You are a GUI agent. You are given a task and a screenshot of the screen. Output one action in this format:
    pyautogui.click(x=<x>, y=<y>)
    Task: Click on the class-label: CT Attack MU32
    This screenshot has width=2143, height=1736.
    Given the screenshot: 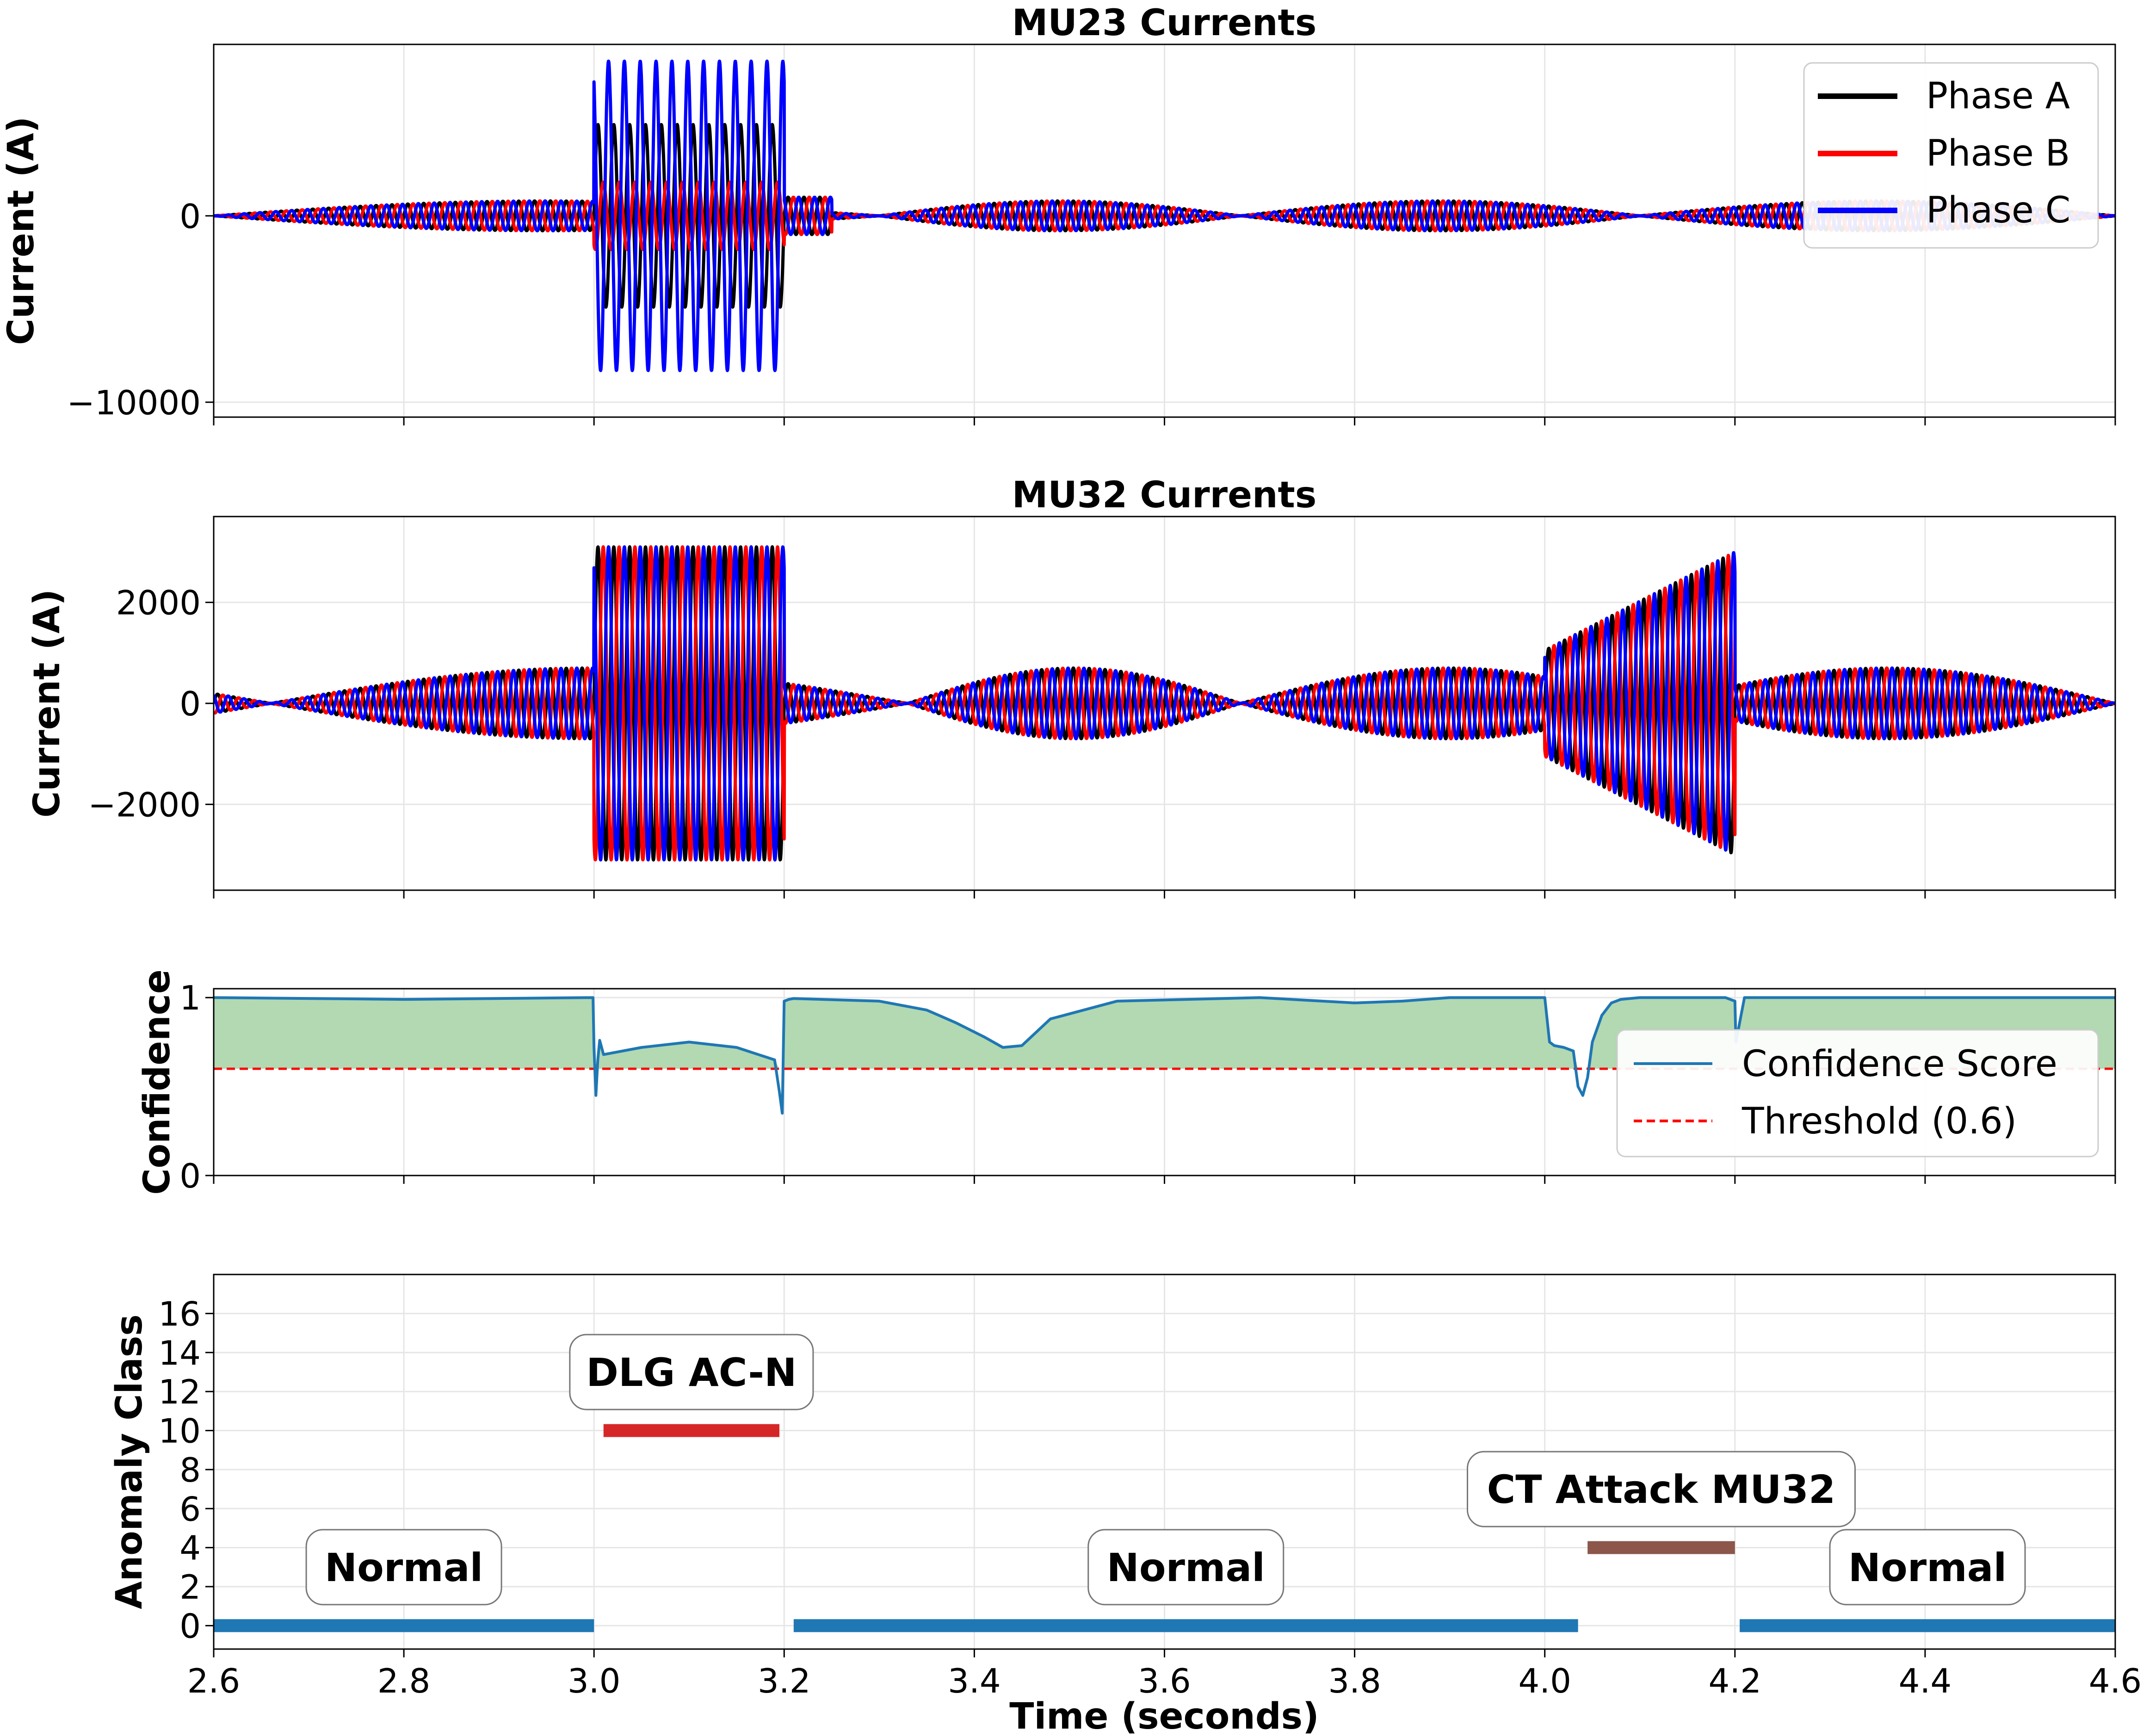 What is the action you would take?
    pyautogui.click(x=1661, y=1489)
    